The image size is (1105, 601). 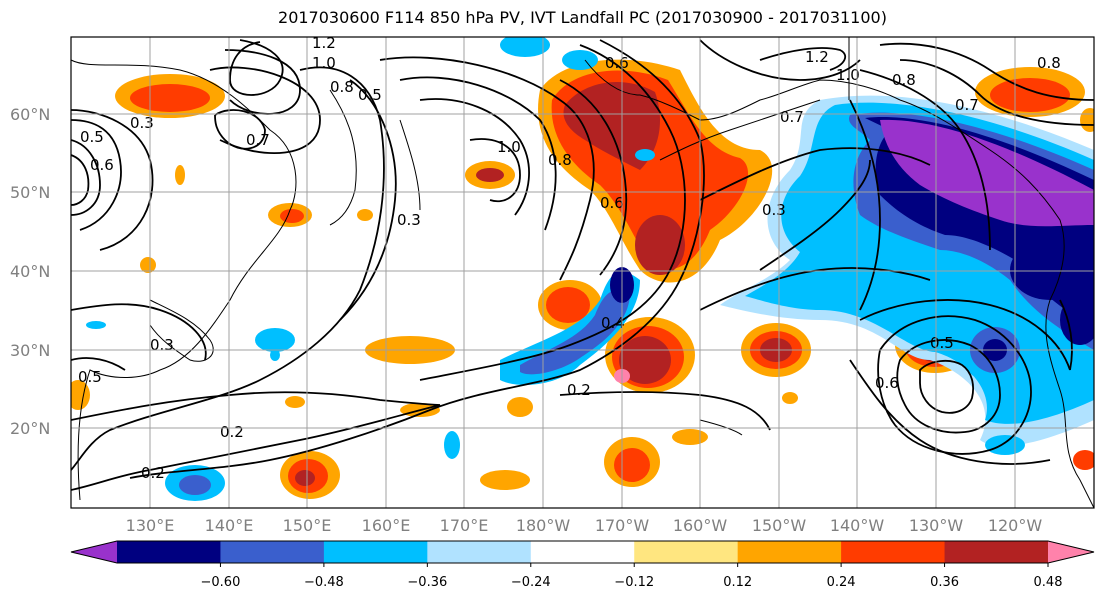 I want to click on lon-label: 160°E, so click(x=386, y=525).